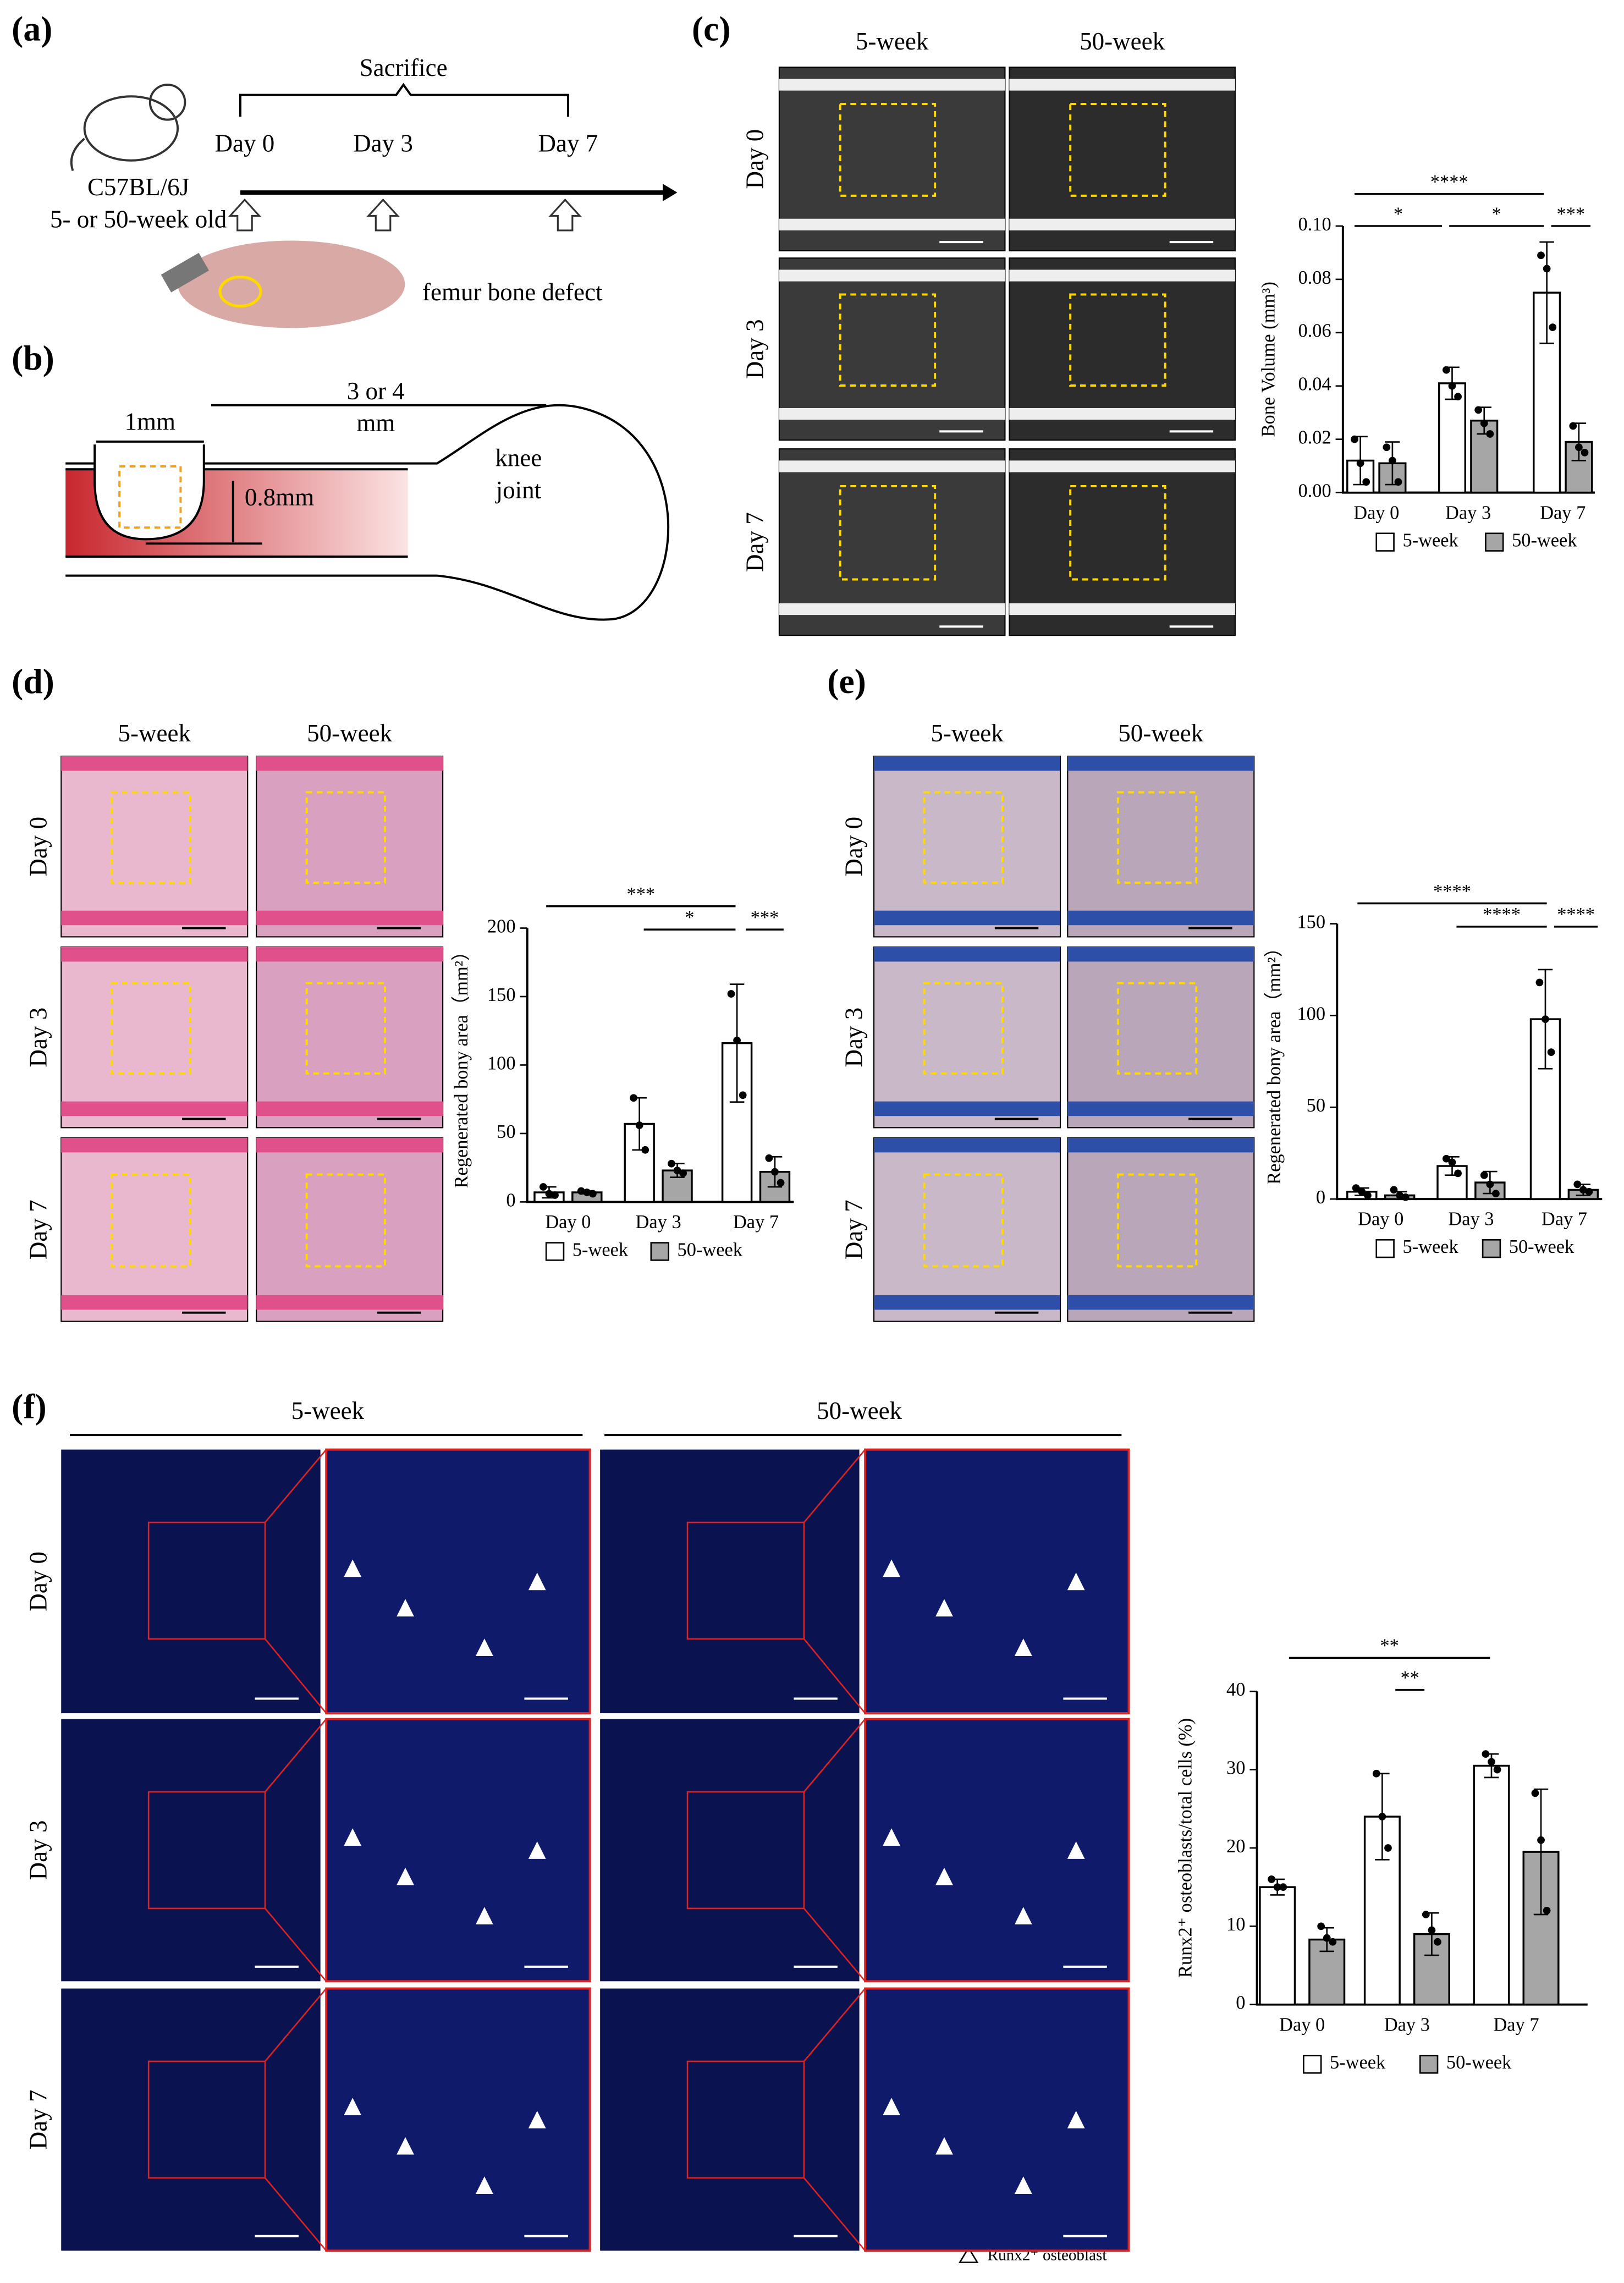 This screenshot has width=1624, height=2283. I want to click on panel-label: (b), so click(33, 357).